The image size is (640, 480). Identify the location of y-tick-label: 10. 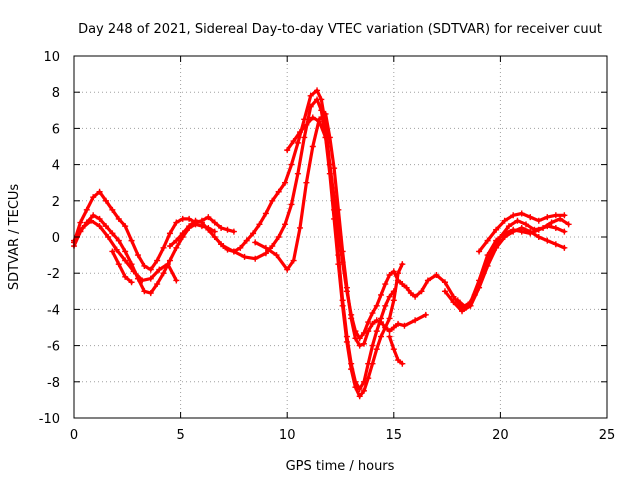
(51, 57).